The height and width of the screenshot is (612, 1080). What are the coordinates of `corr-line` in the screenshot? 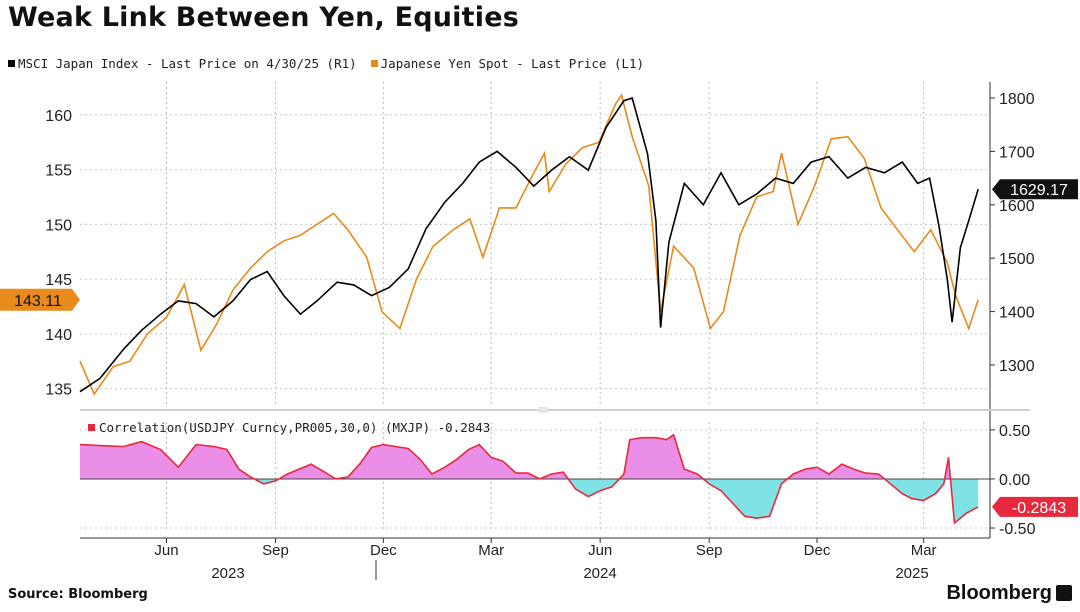 It's located at (529, 479).